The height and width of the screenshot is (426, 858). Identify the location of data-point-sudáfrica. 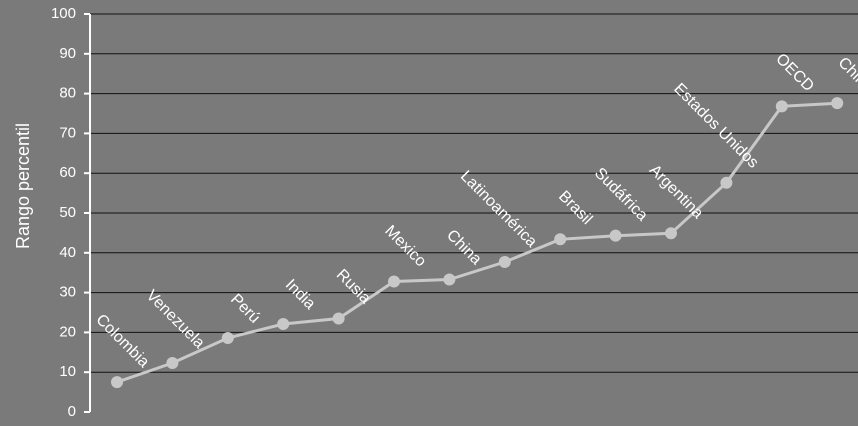
(615, 235).